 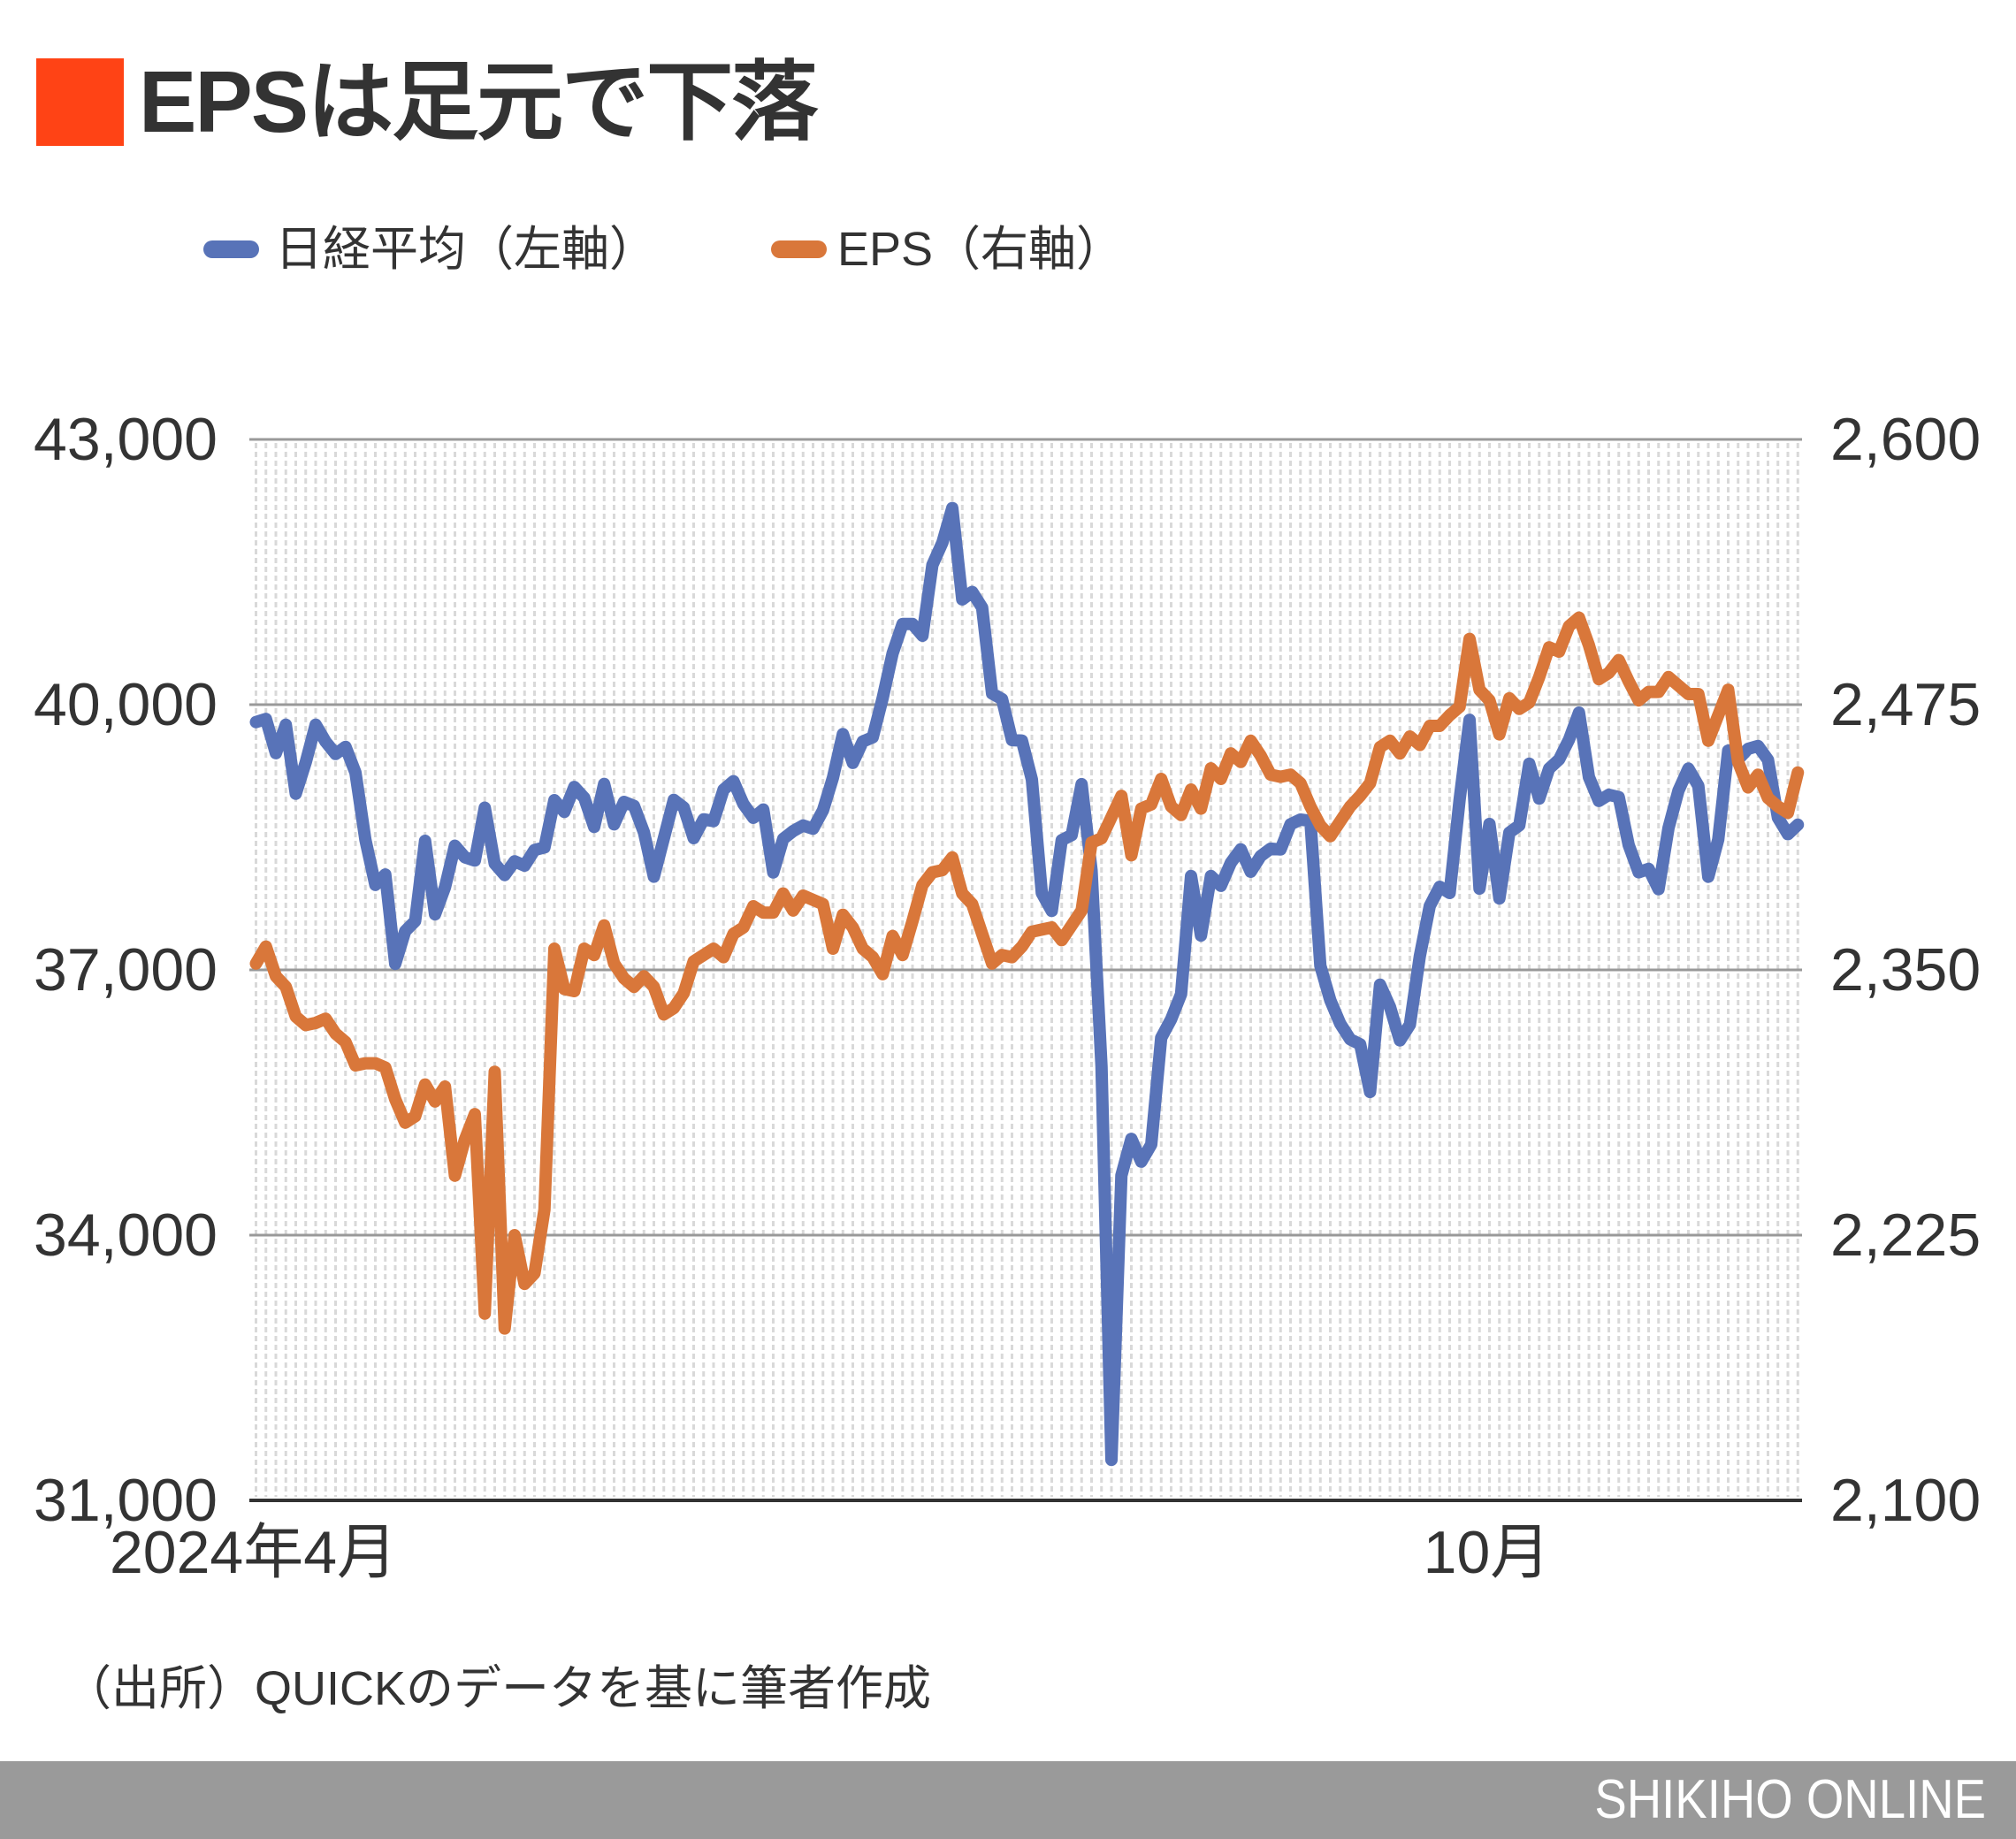 I want to click on right-y-tick-label: 2,475, so click(x=1906, y=704).